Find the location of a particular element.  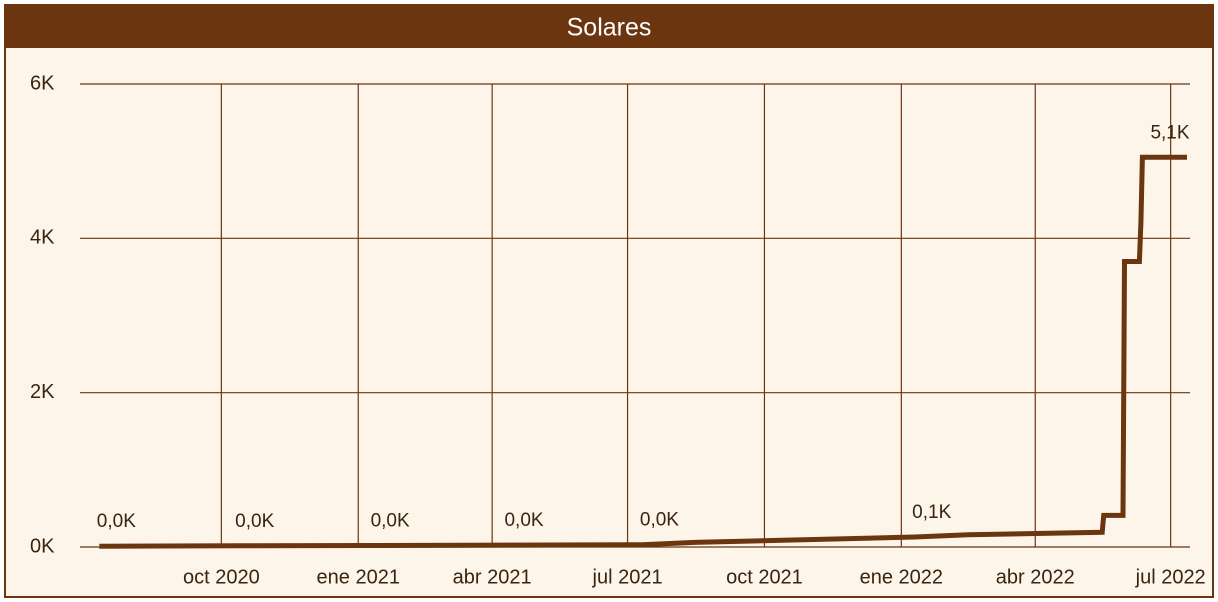

y-tick-label: 4K is located at coordinates (42, 238).